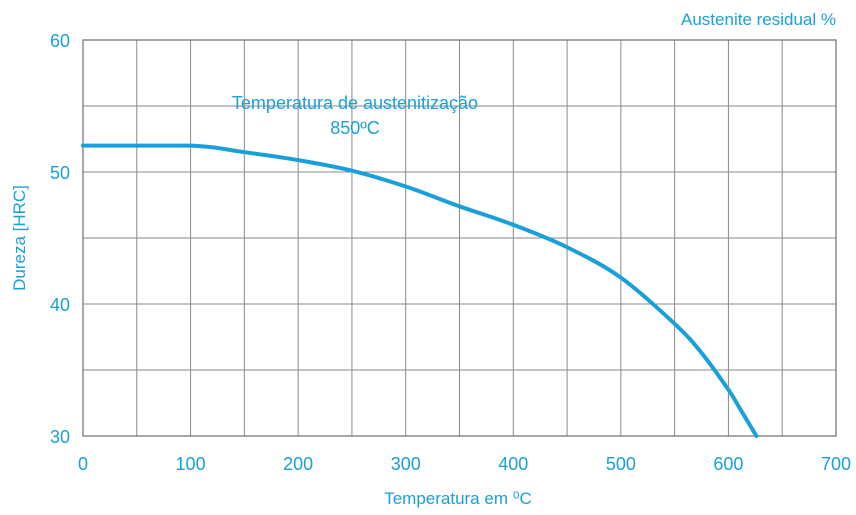 Image resolution: width=856 pixels, height=515 pixels. What do you see at coordinates (60, 239) in the screenshot?
I see `y-axis-ticks: 30 40 50 60` at bounding box center [60, 239].